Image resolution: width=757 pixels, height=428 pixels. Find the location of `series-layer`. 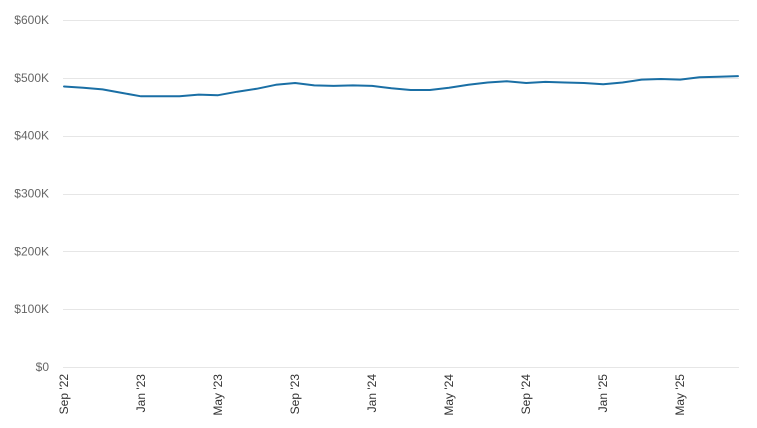

series-layer is located at coordinates (401, 86).